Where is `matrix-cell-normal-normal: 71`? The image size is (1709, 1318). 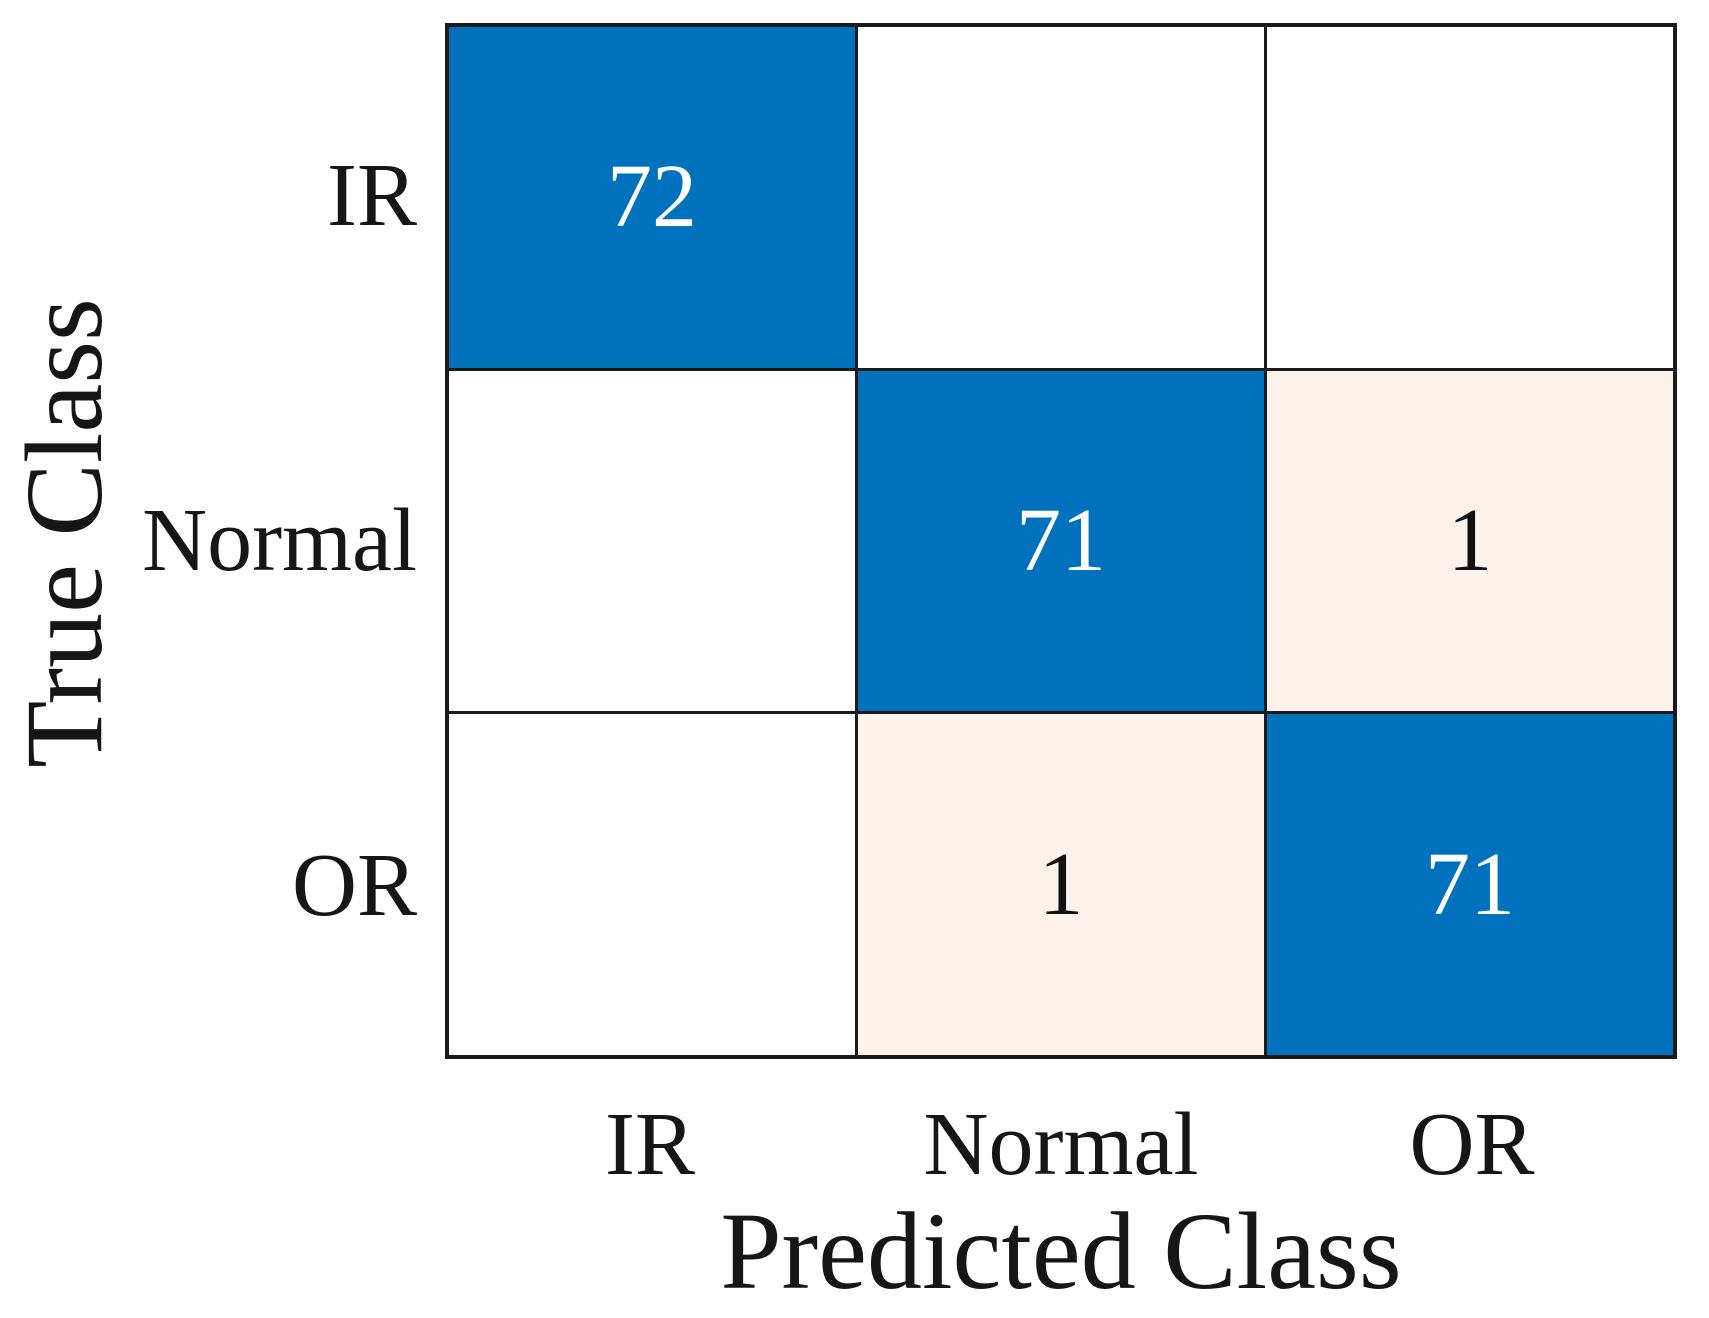
matrix-cell-normal-normal: 71 is located at coordinates (1061, 541).